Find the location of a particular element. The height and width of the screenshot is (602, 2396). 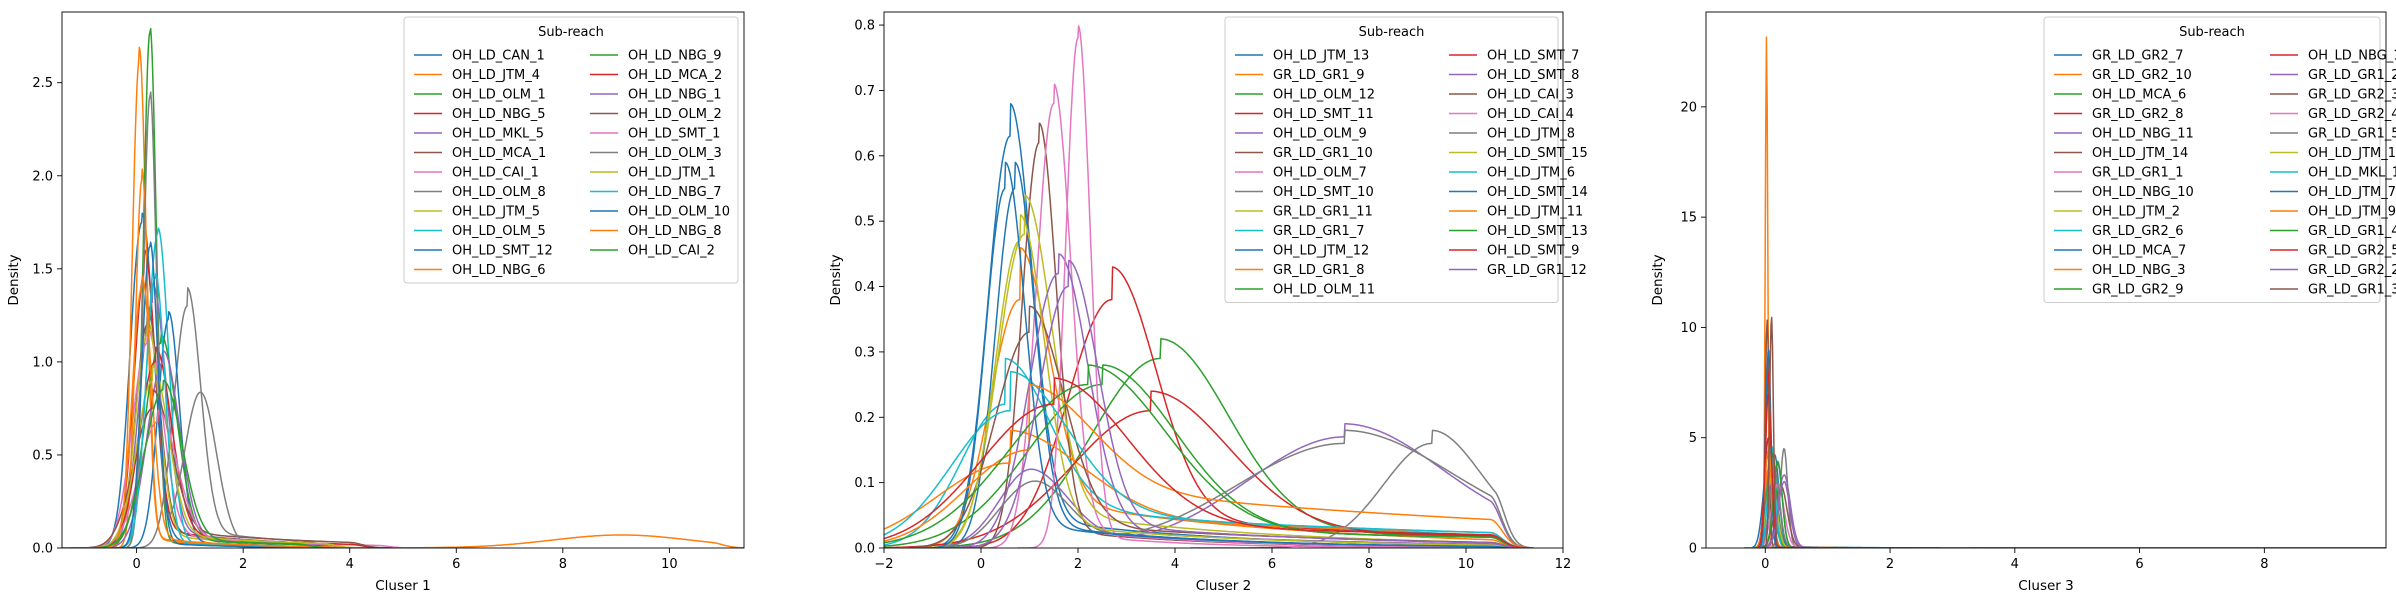

legend-label: OH_LD_JTM_14 is located at coordinates (2140, 153).